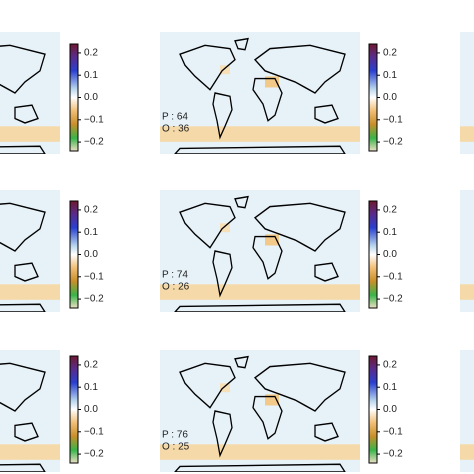  I want to click on o-annotation: O : 26, so click(176, 287).